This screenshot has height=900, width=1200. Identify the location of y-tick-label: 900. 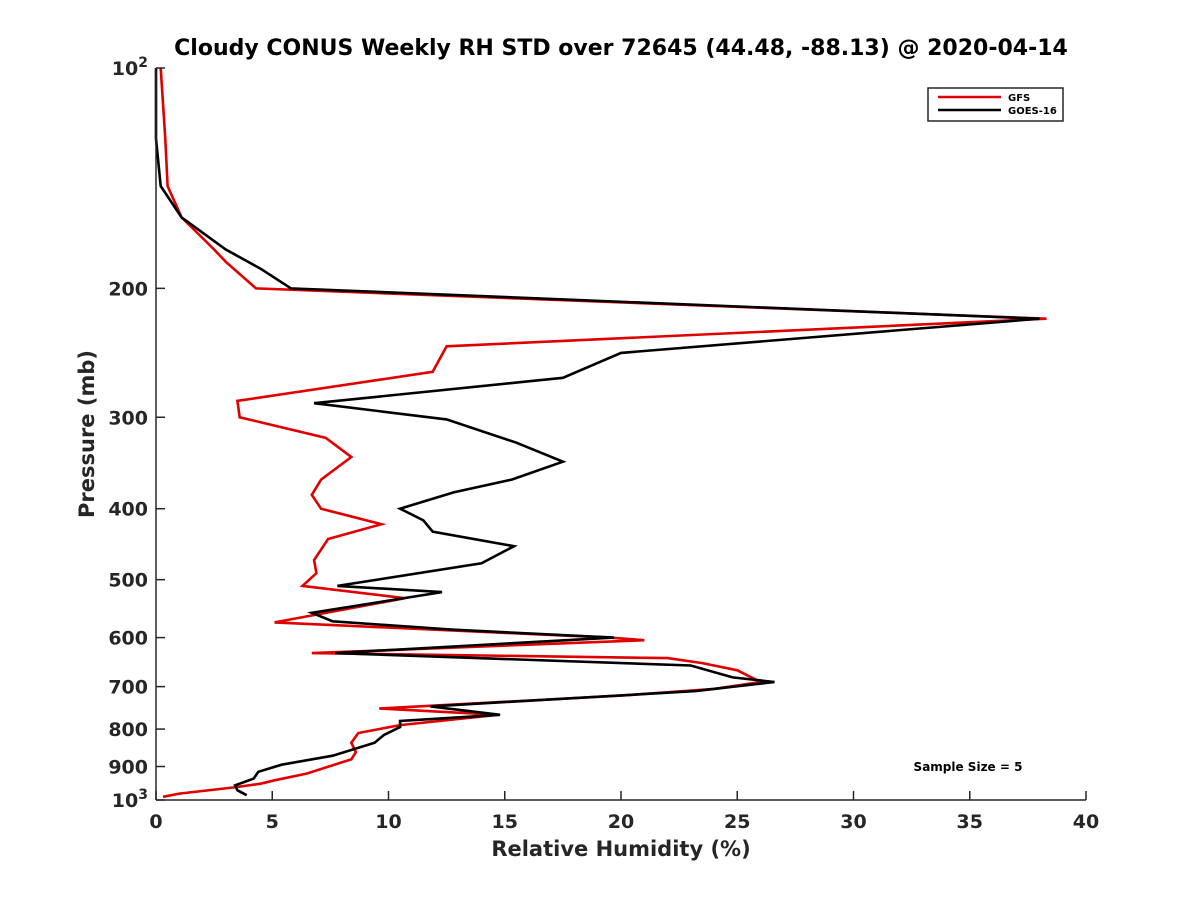
(128, 768).